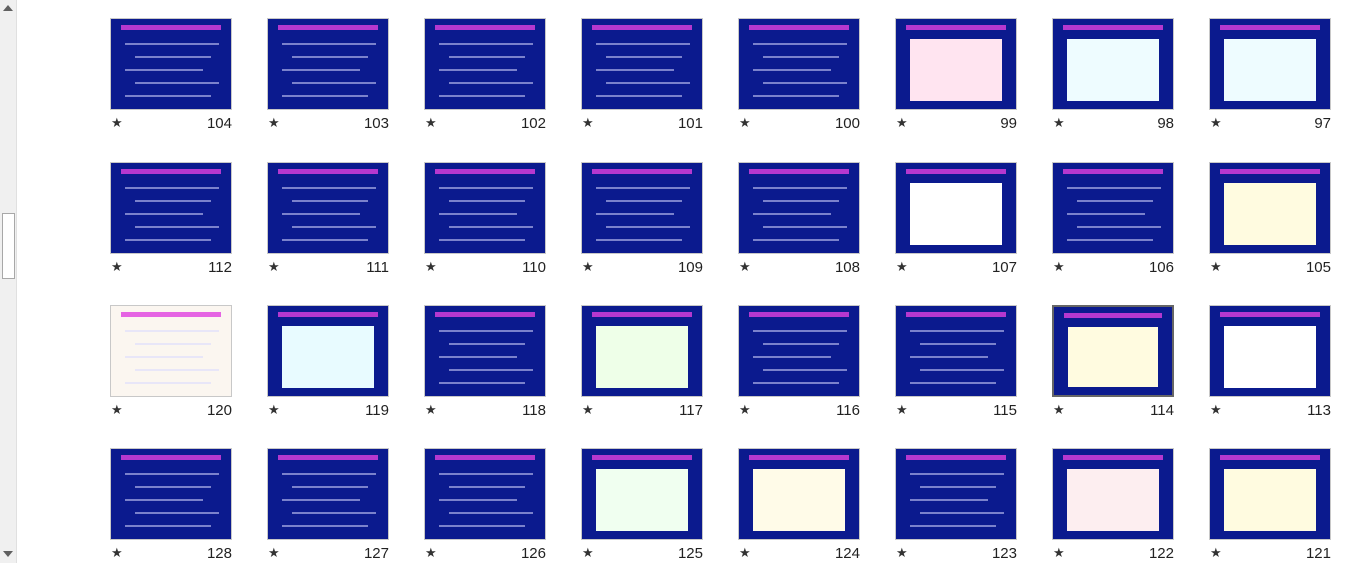  I want to click on slide-number: 114, so click(1162, 410).